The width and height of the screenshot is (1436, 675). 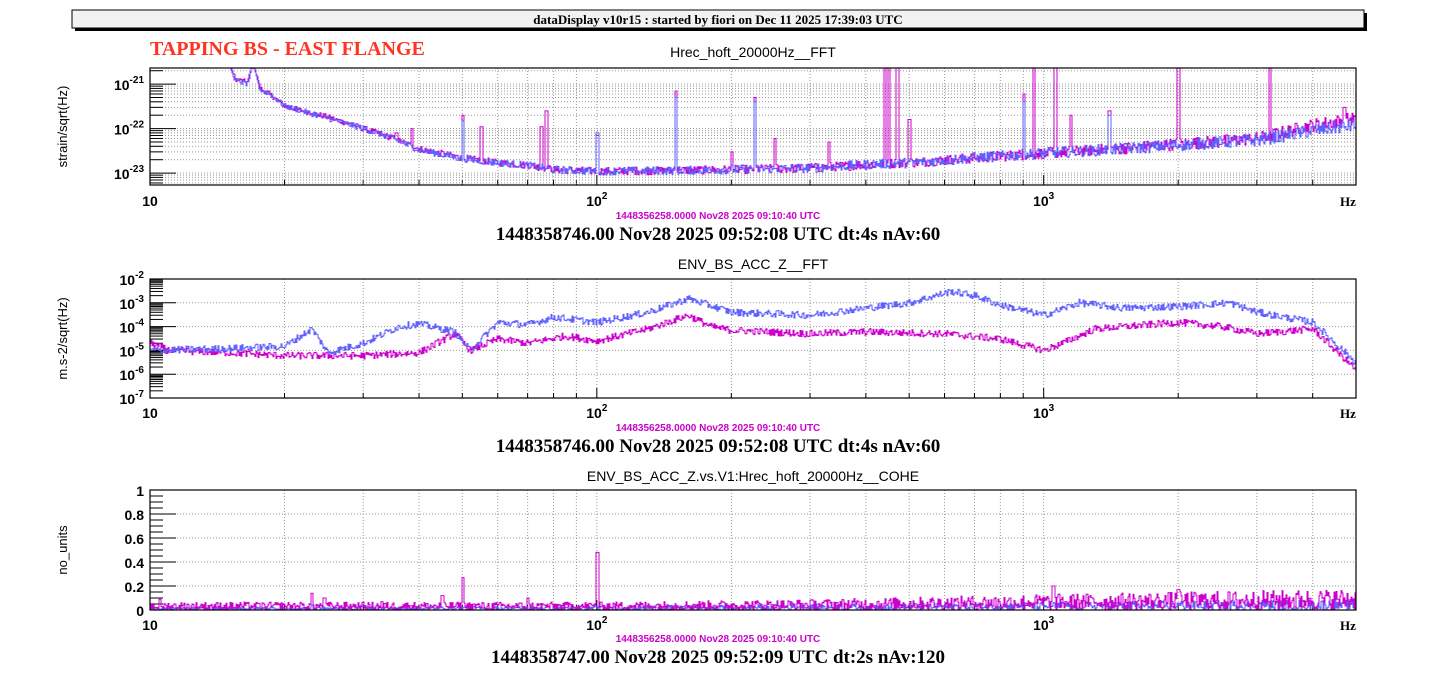 I want to click on y-tick-label: 10⁻³, so click(x=132, y=303).